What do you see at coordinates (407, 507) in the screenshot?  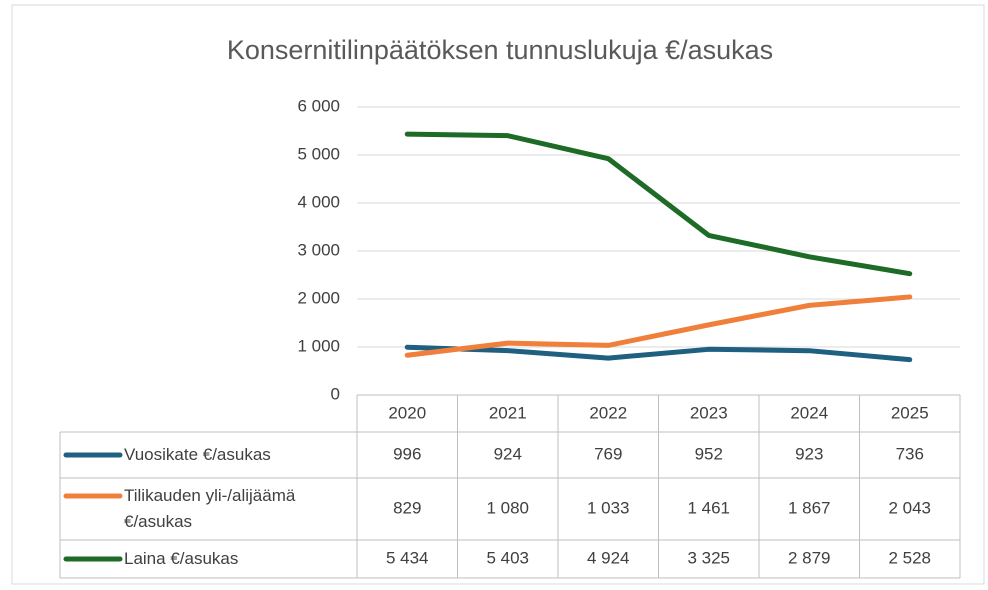 I see `table-value: 829` at bounding box center [407, 507].